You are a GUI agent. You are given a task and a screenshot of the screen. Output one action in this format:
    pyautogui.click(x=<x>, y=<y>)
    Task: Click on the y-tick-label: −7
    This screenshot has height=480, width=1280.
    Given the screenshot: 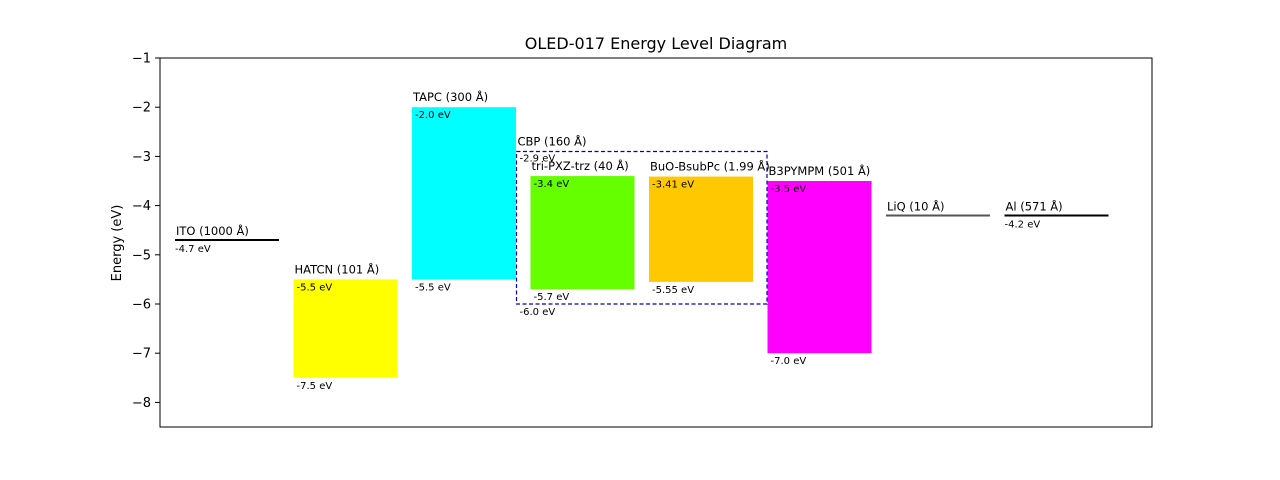 What is the action you would take?
    pyautogui.click(x=141, y=354)
    